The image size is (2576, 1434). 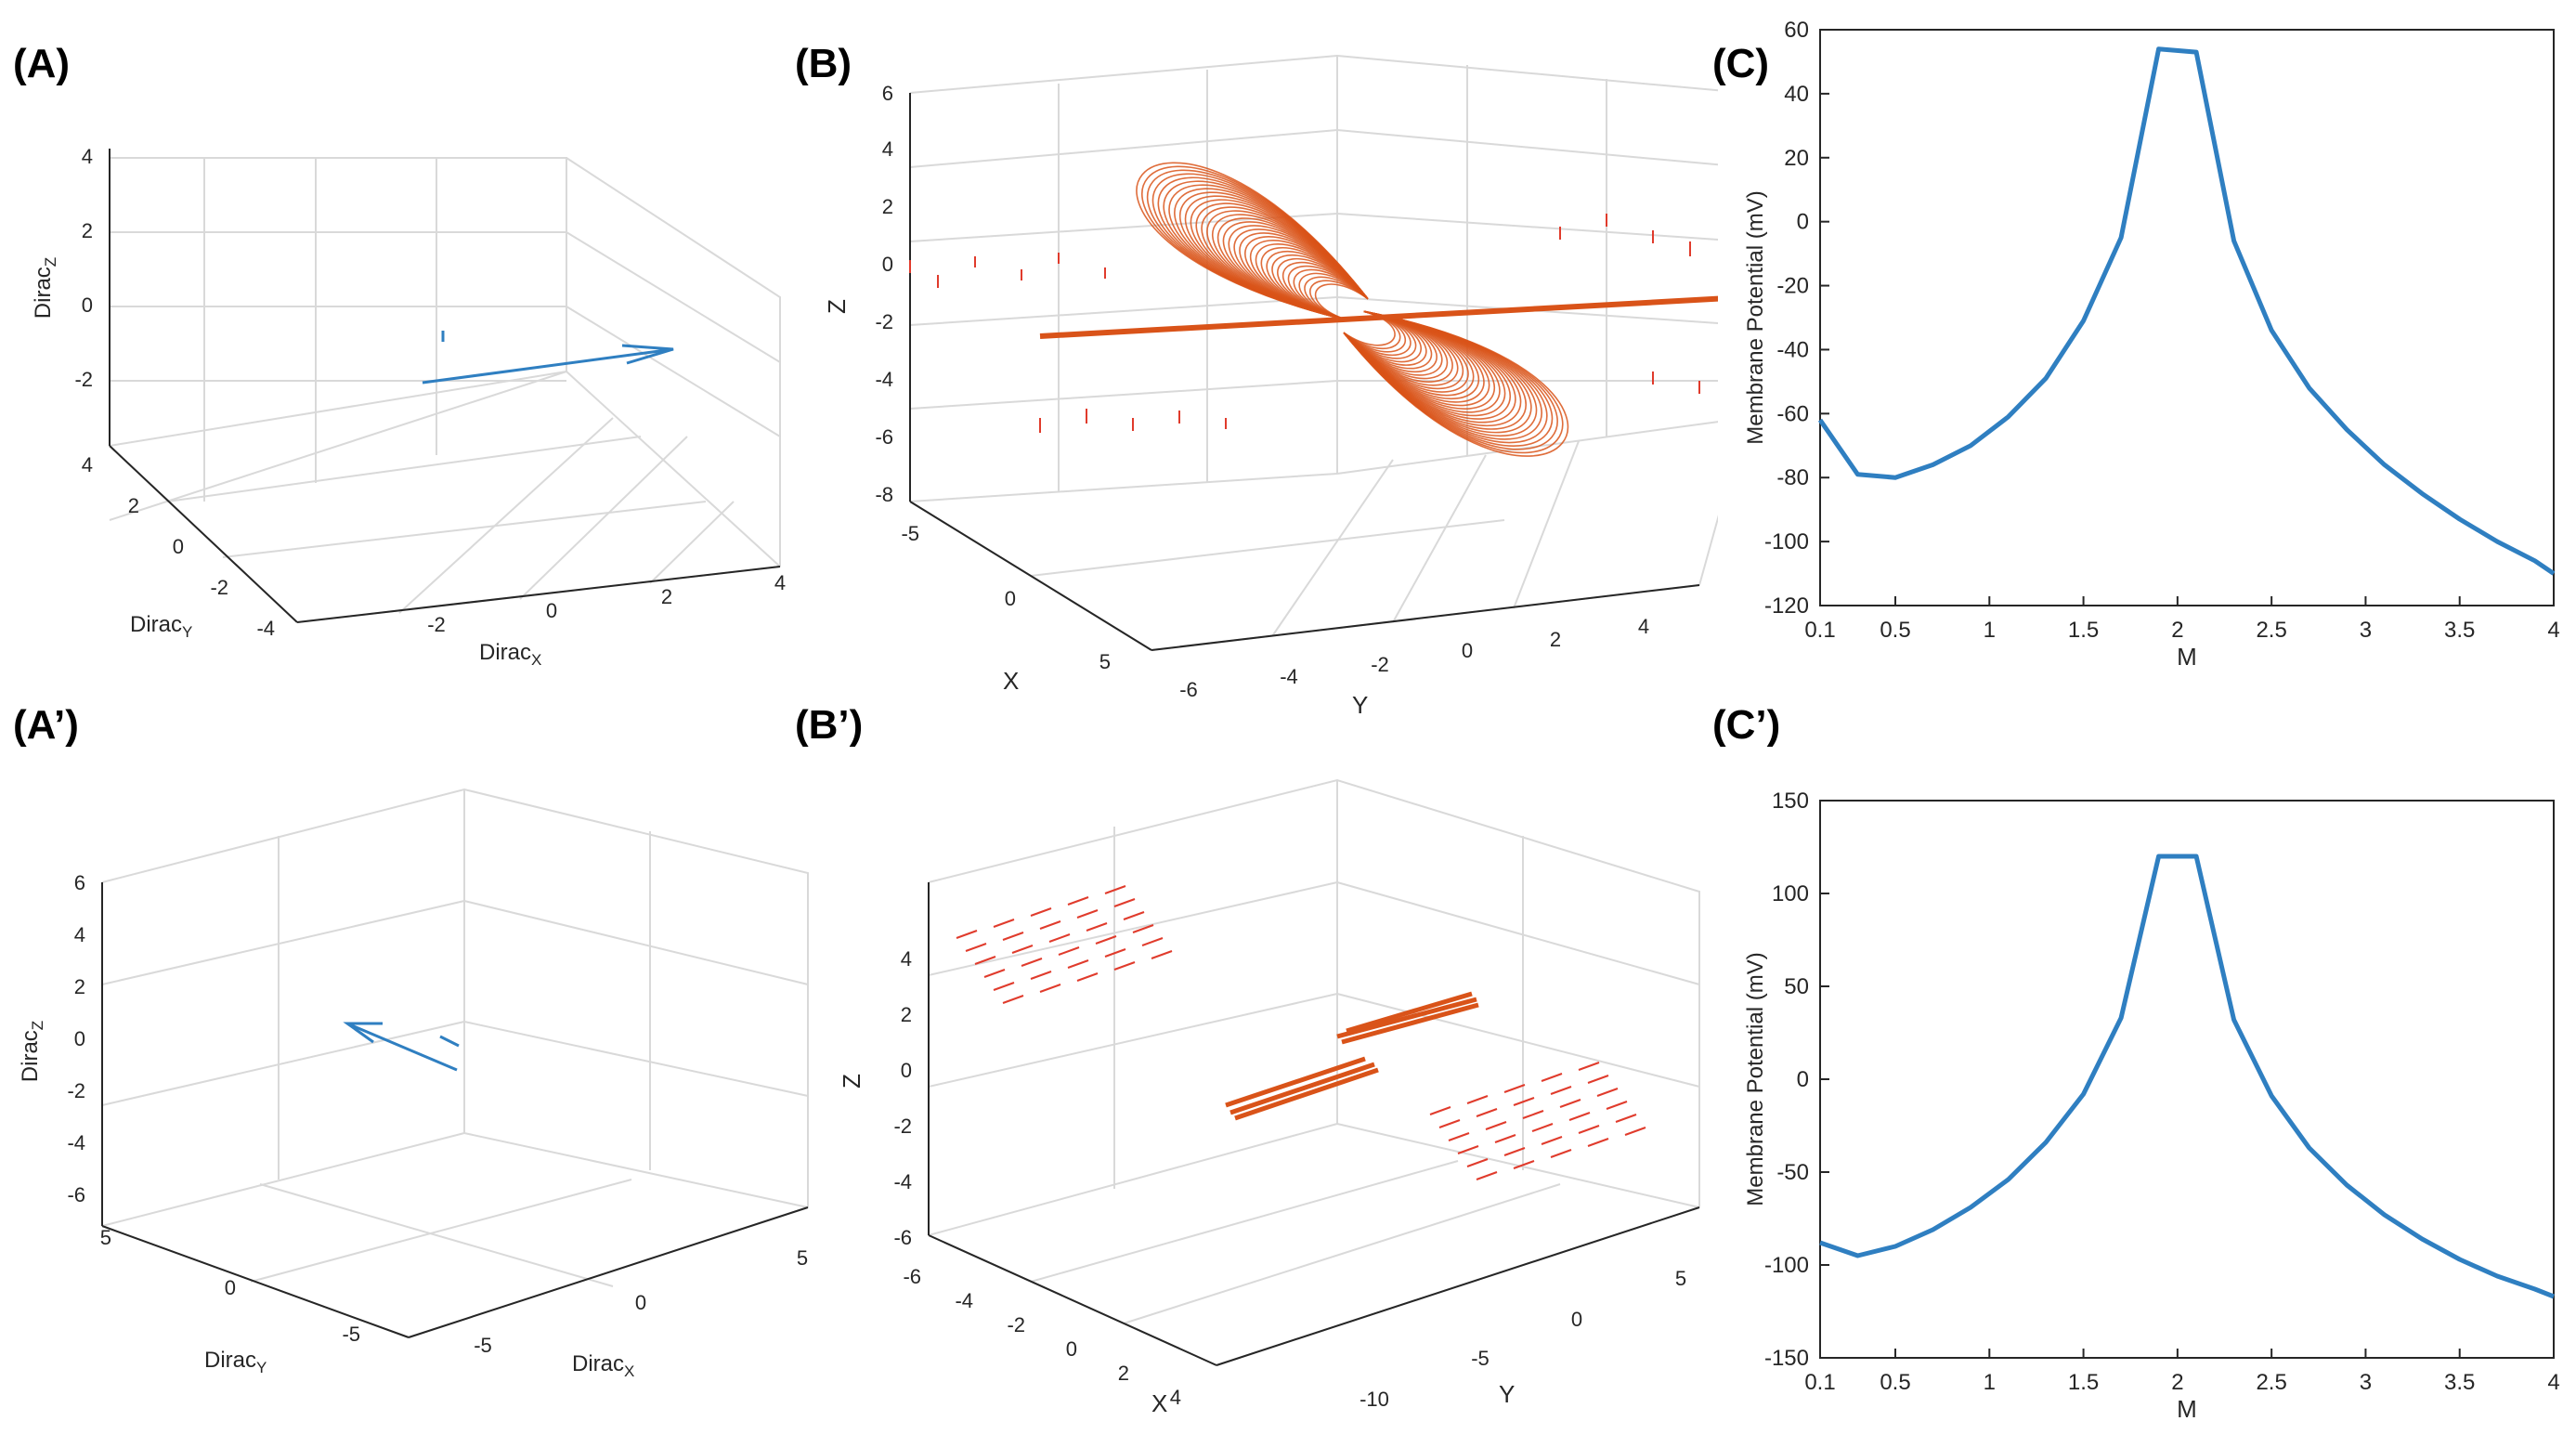 I want to click on x-tick-label: 4, so click(x=2553, y=1382).